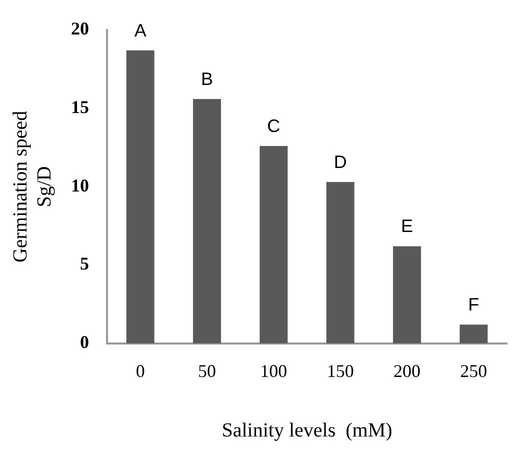 Image resolution: width=527 pixels, height=457 pixels. Describe the element at coordinates (340, 370) in the screenshot. I see `x-tick-label: 150` at that location.